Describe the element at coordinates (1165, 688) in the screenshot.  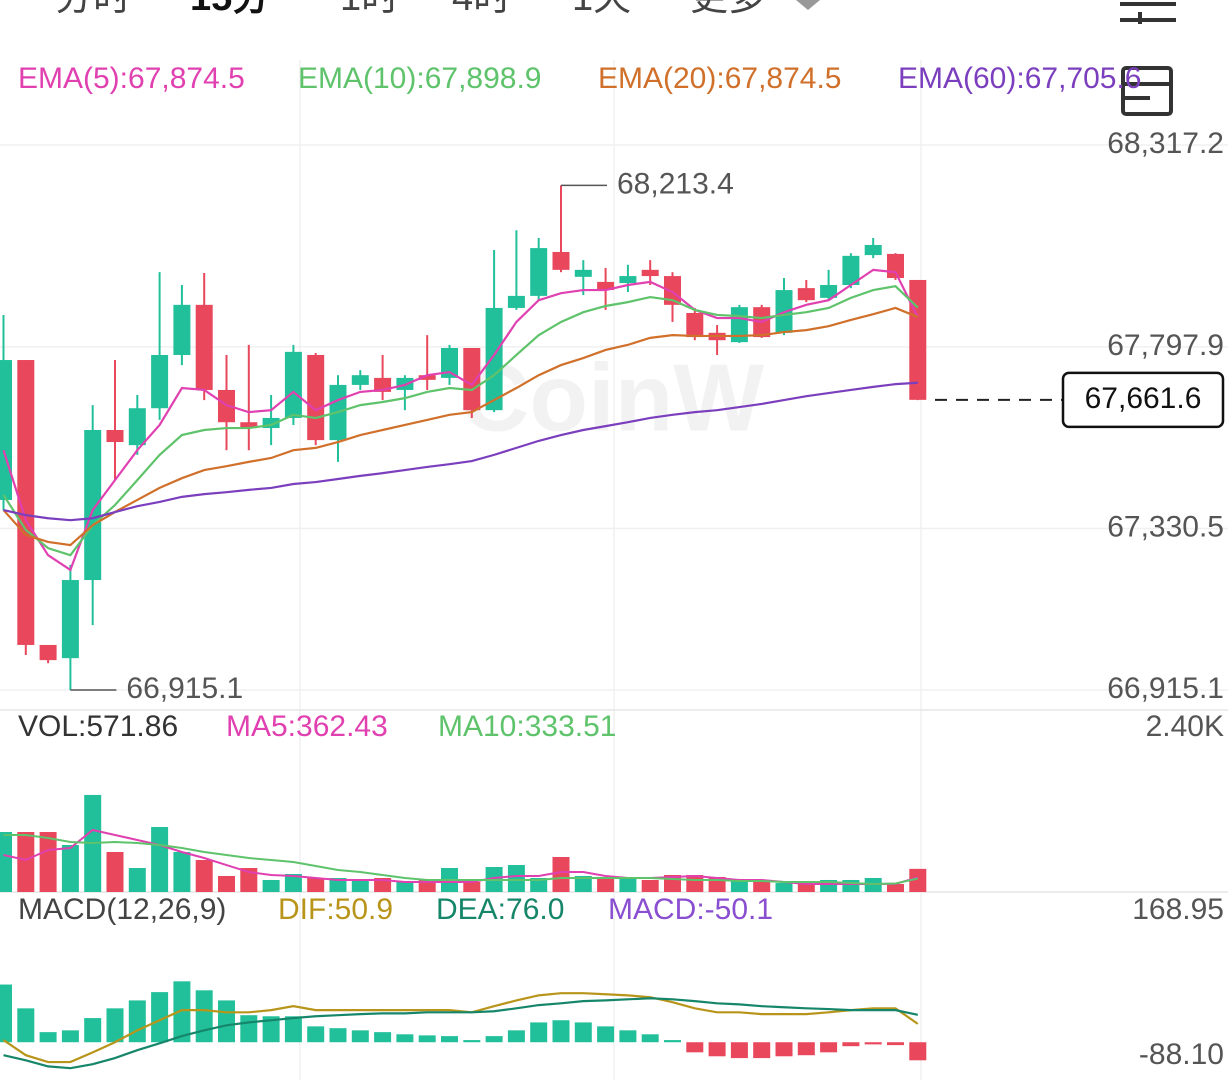
I see `y-tick-label: 66,915.1` at that location.